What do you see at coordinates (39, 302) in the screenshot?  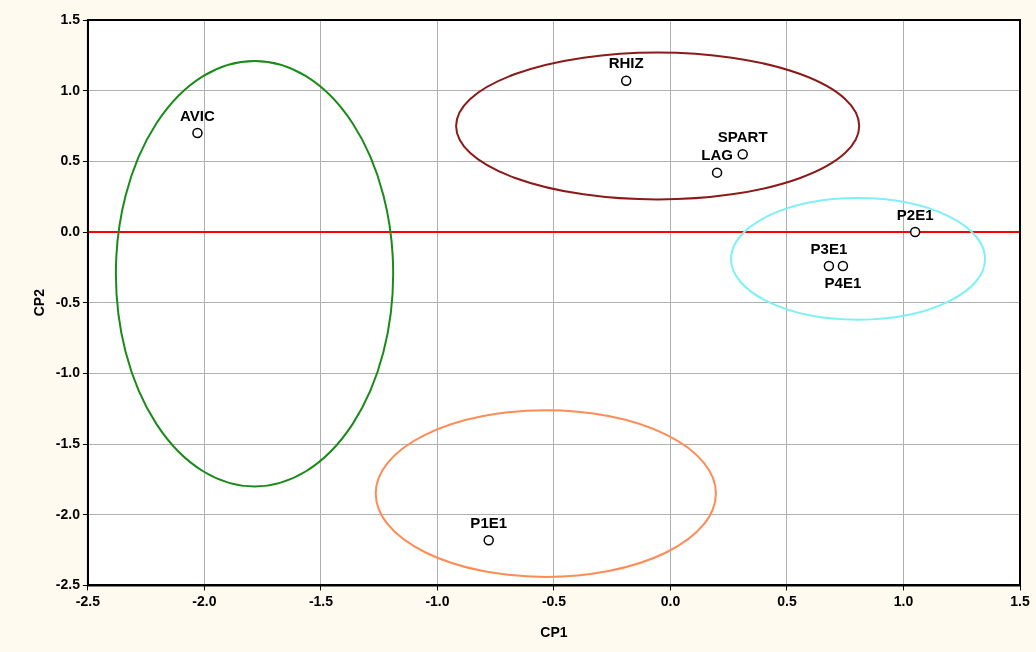 I see `y-axis-title: CP2` at bounding box center [39, 302].